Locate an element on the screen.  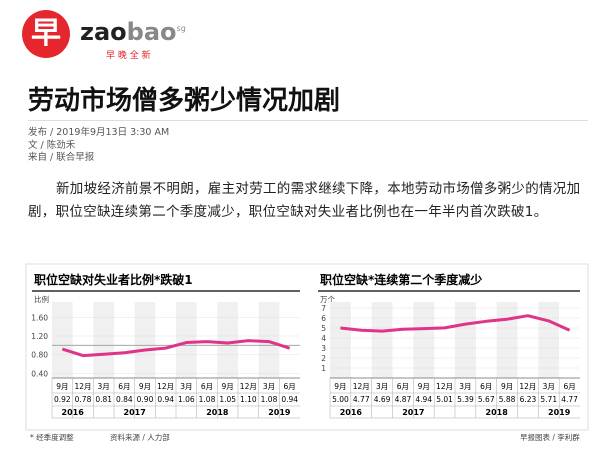
value-label: 1.05 is located at coordinates (227, 399).